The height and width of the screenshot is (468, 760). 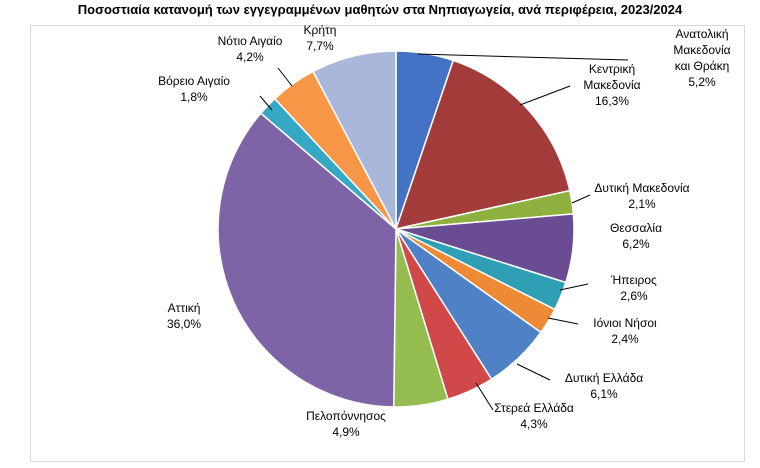 I want to click on slice-label: Ήπειρος 2,6%, so click(x=633, y=288).